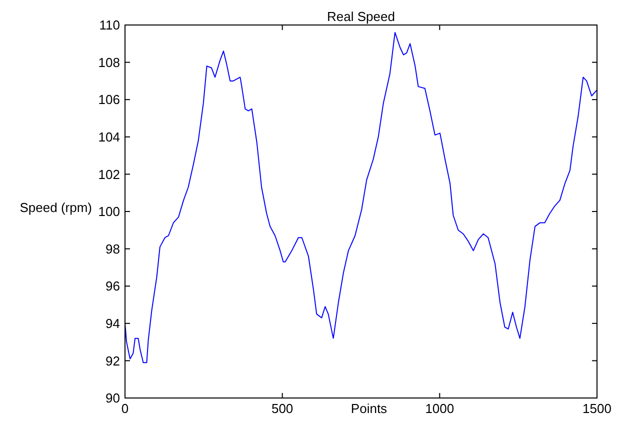  Describe the element at coordinates (282, 408) in the screenshot. I see `x-tick-label: 500` at that location.